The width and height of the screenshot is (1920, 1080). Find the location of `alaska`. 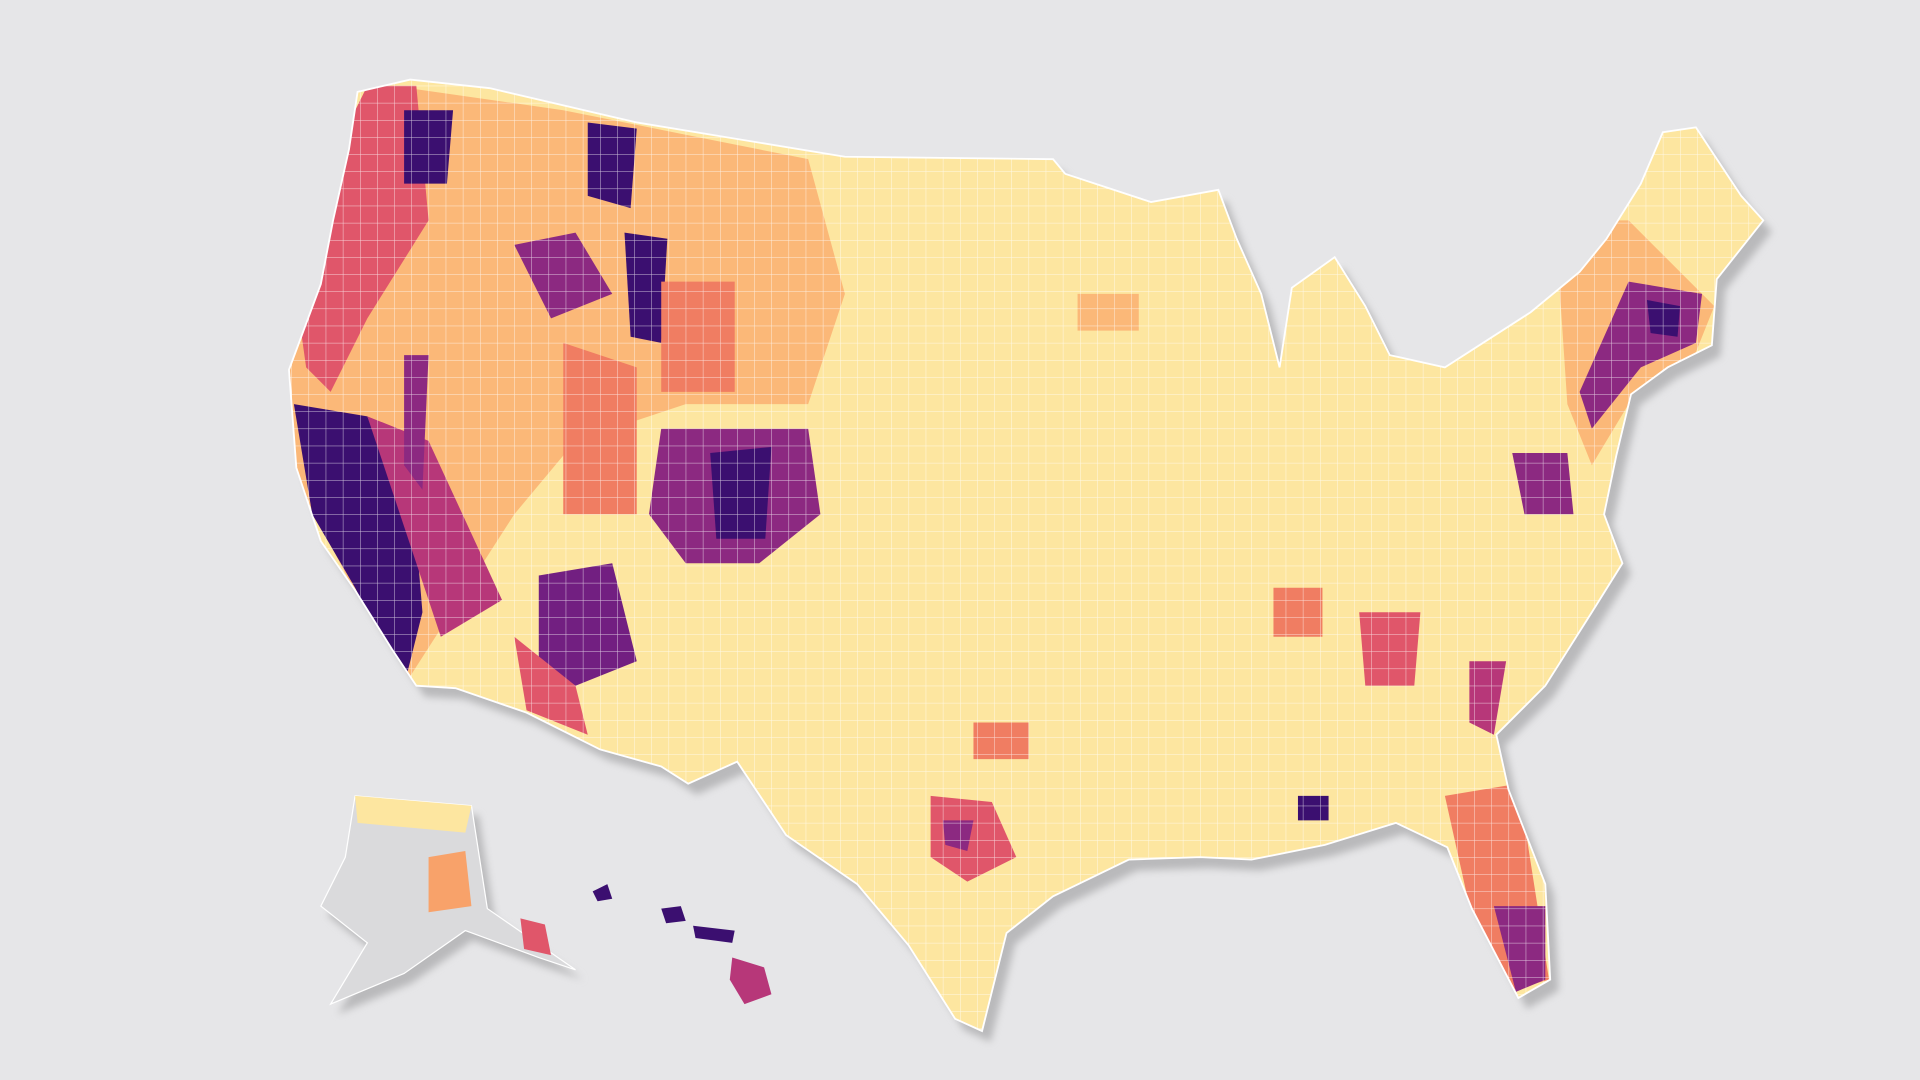

alaska is located at coordinates (448, 900).